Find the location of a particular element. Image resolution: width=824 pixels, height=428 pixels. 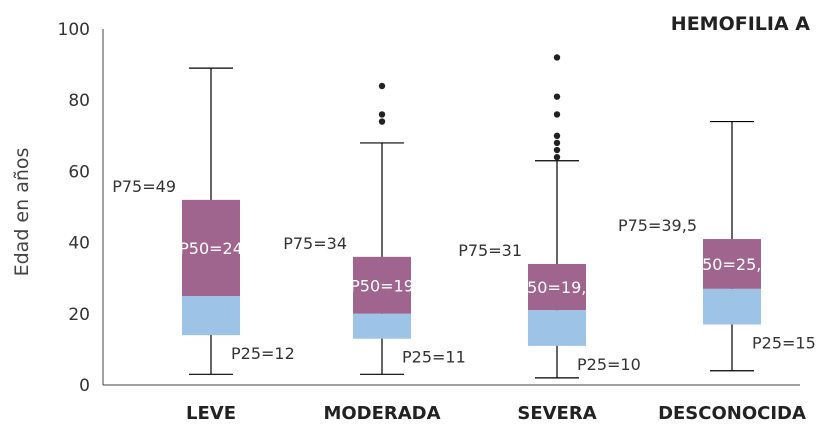

x-category-label: DESCONOCIDA is located at coordinates (732, 413).